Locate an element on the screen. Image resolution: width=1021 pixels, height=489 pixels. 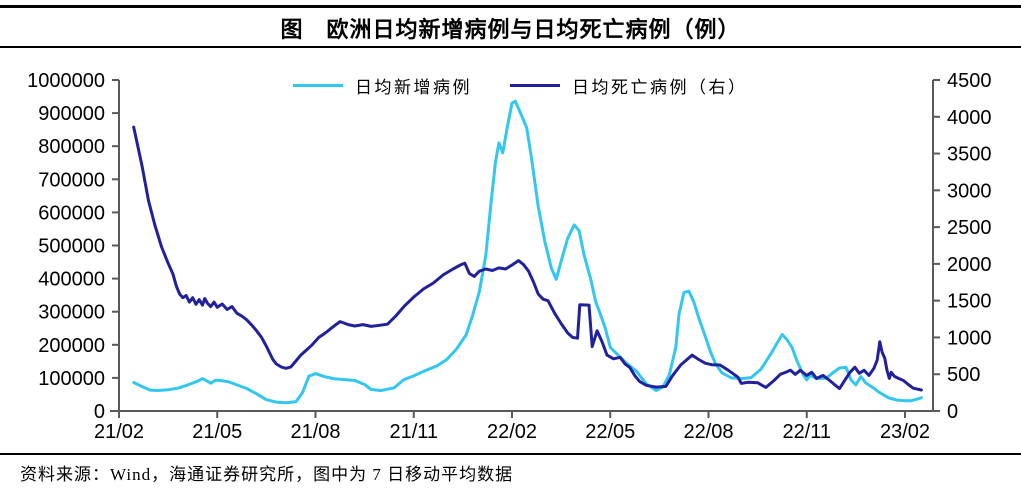
y-axis-left-tick-label: 1000000 is located at coordinates (66, 81).